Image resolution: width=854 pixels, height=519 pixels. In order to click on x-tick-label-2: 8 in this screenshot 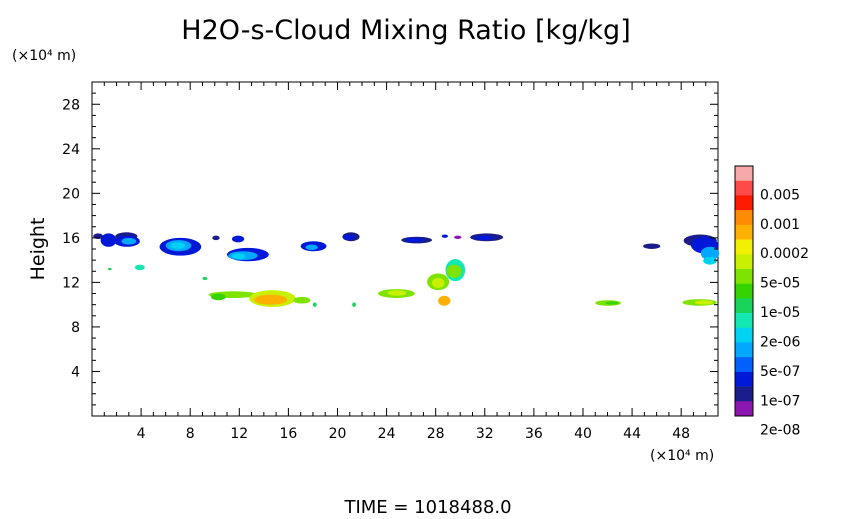, I will do `click(190, 434)`.